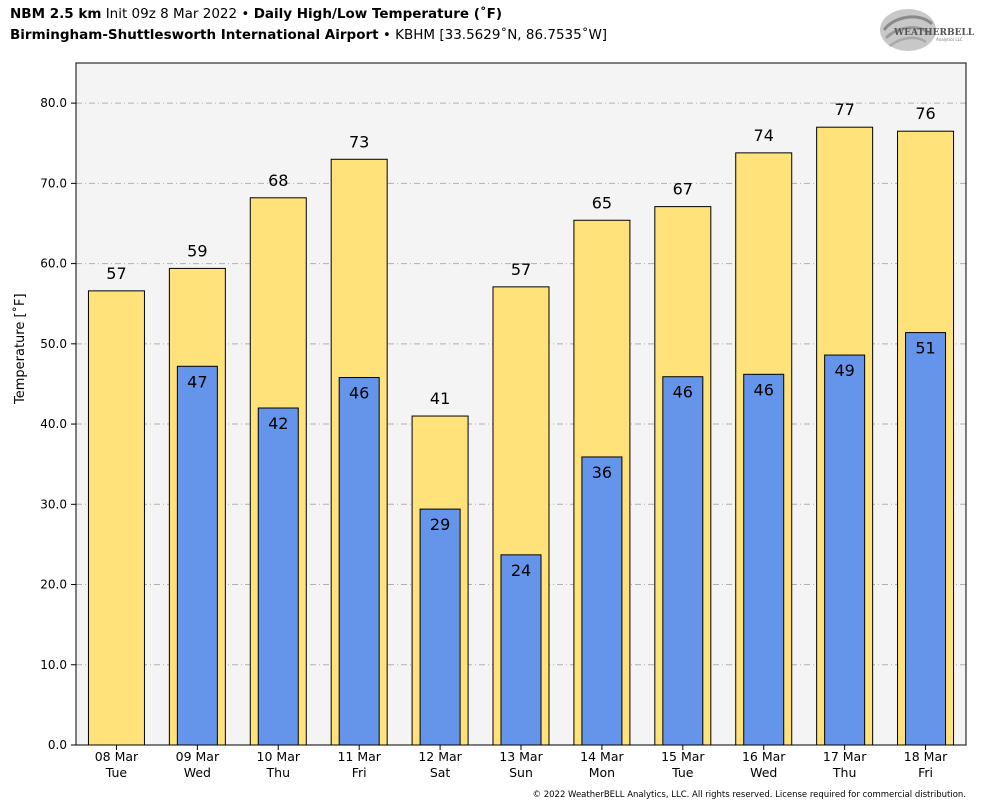  I want to click on x-tick-label-day: Sat, so click(440, 772).